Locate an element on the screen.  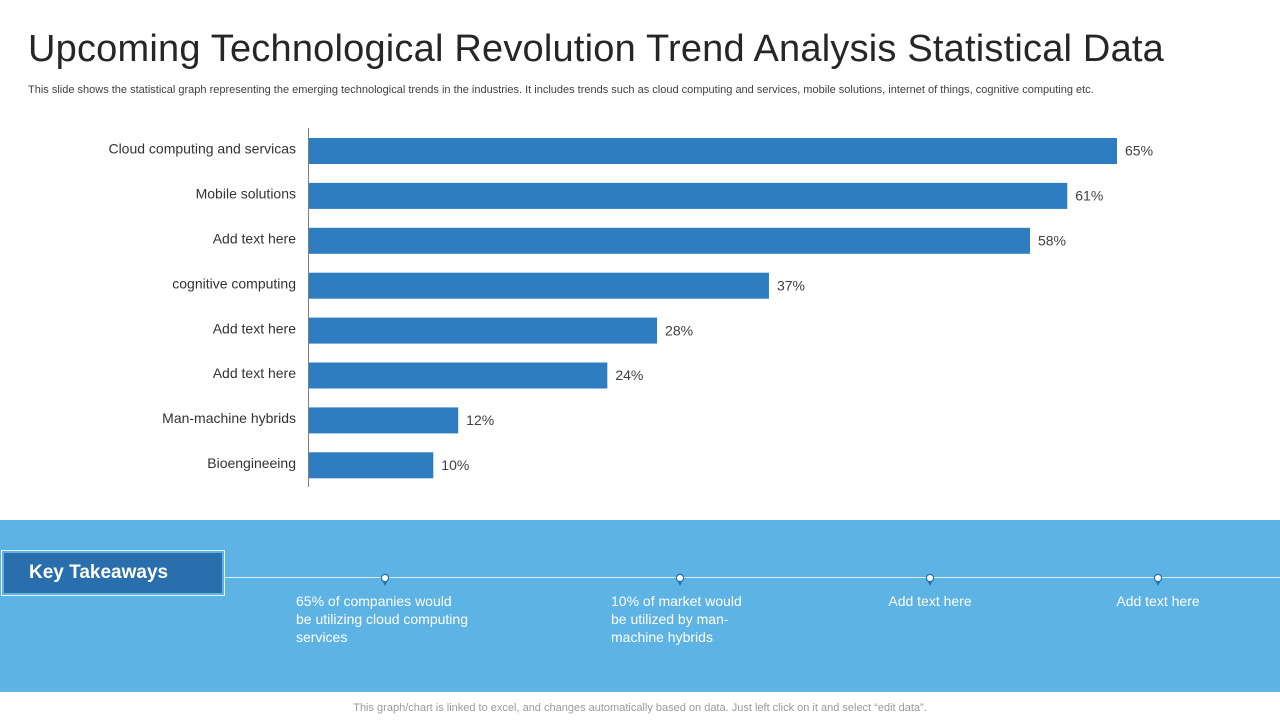
value-label: 24% is located at coordinates (629, 375).